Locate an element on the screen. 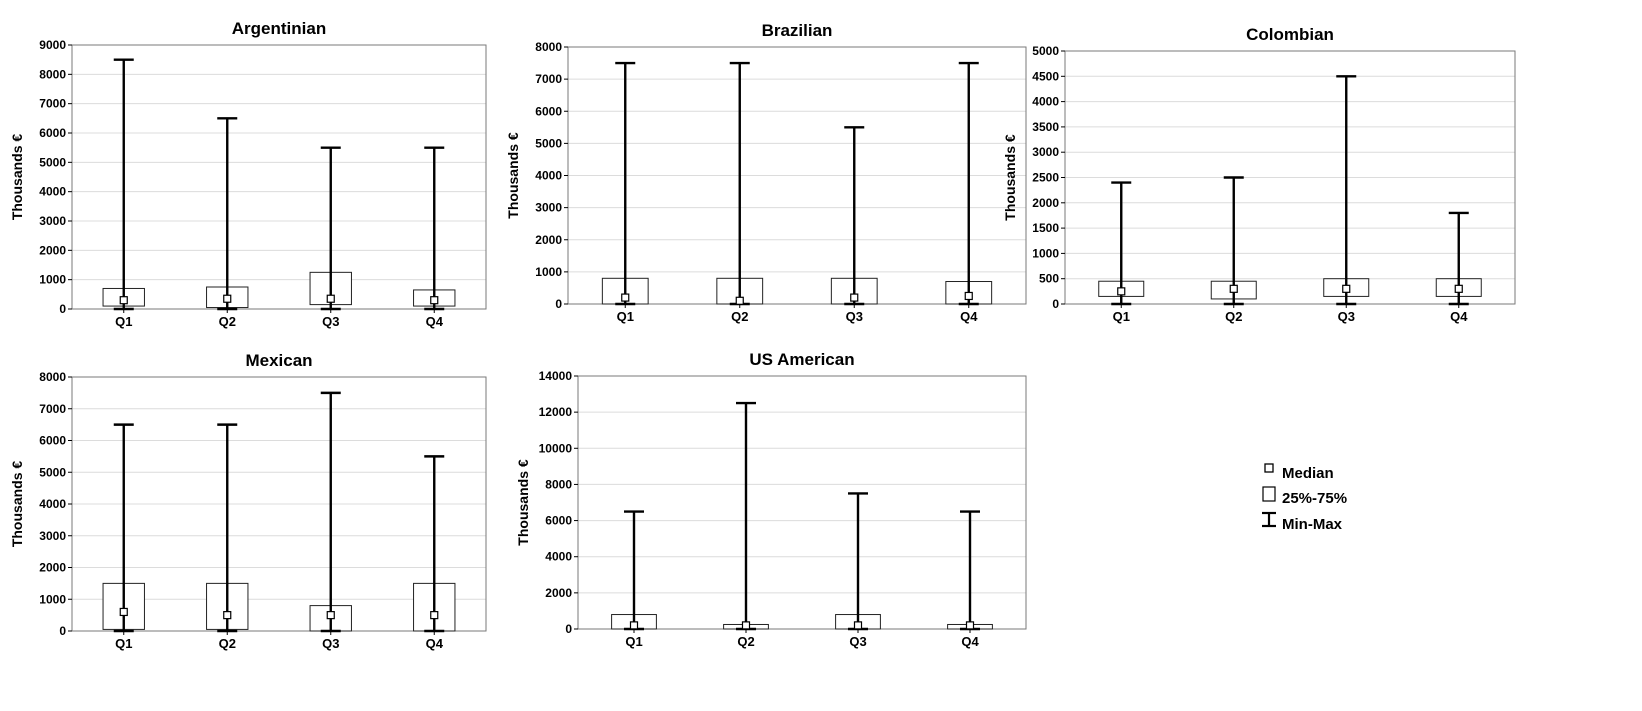 Image resolution: width=1642 pixels, height=711 pixels. chart-title: Mexican is located at coordinates (278, 360).